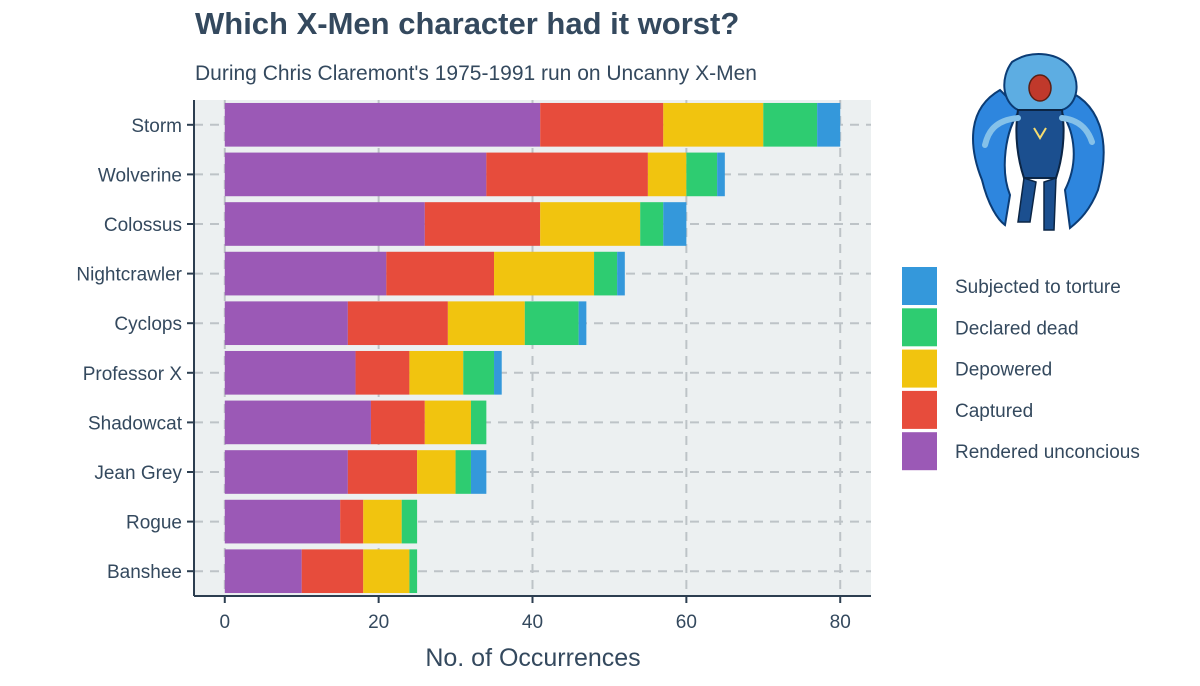 This screenshot has height=686, width=1200. I want to click on chart-title: Which X-Men character had it worst?, so click(467, 23).